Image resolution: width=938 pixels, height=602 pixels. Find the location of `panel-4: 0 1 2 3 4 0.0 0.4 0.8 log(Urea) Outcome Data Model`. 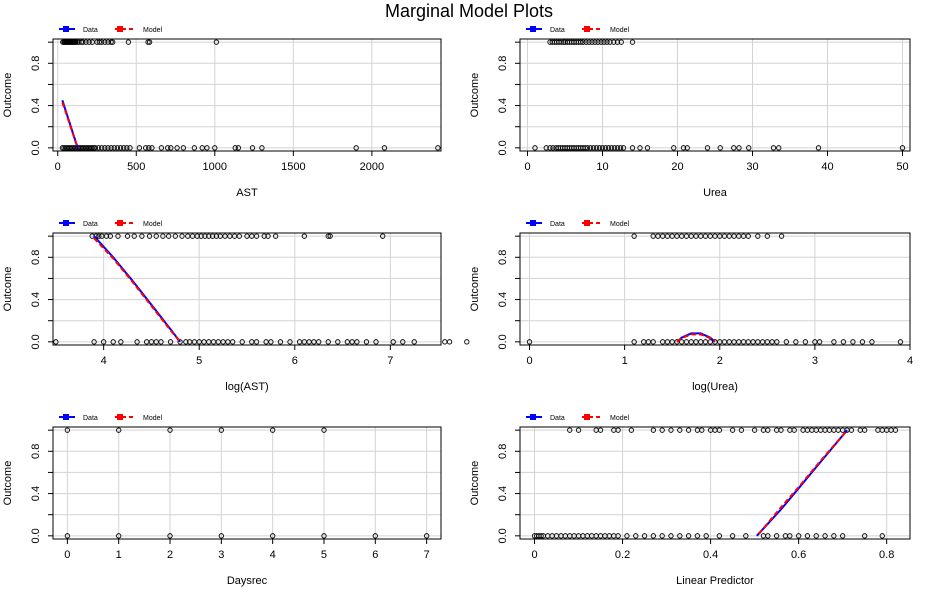

panel-4: 0 1 2 3 4 0.0 0.4 0.8 log(Urea) Outcome Data Model is located at coordinates (691, 306).